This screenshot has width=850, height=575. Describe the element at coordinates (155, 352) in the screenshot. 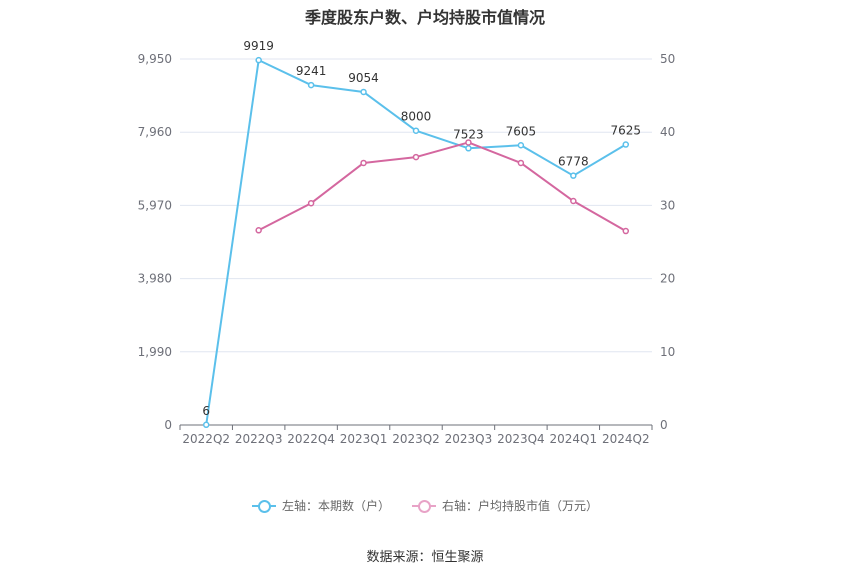

I see `y-left-tick-label: 1,990` at that location.